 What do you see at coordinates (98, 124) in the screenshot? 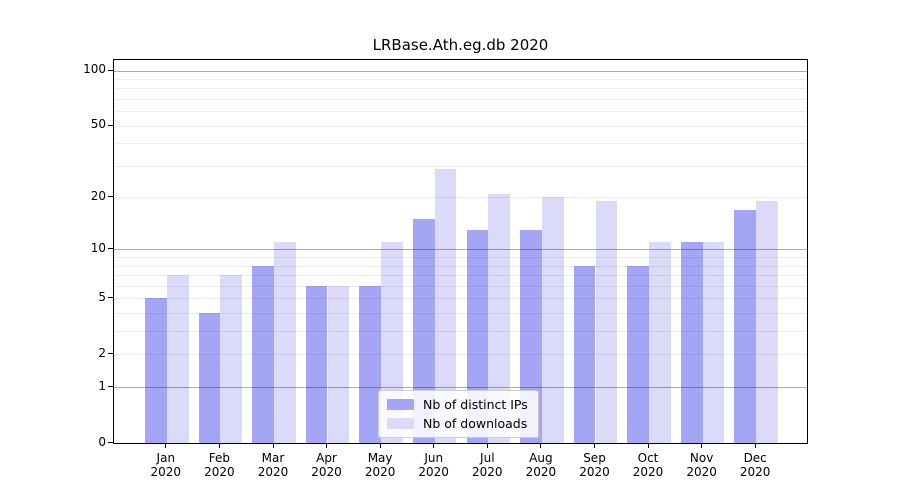
I see `y-tick-label: 50` at bounding box center [98, 124].